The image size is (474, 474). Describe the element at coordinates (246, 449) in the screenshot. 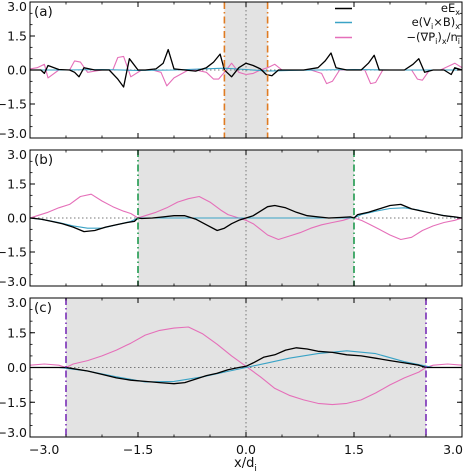

I see `x-tick-label: 0.0` at that location.